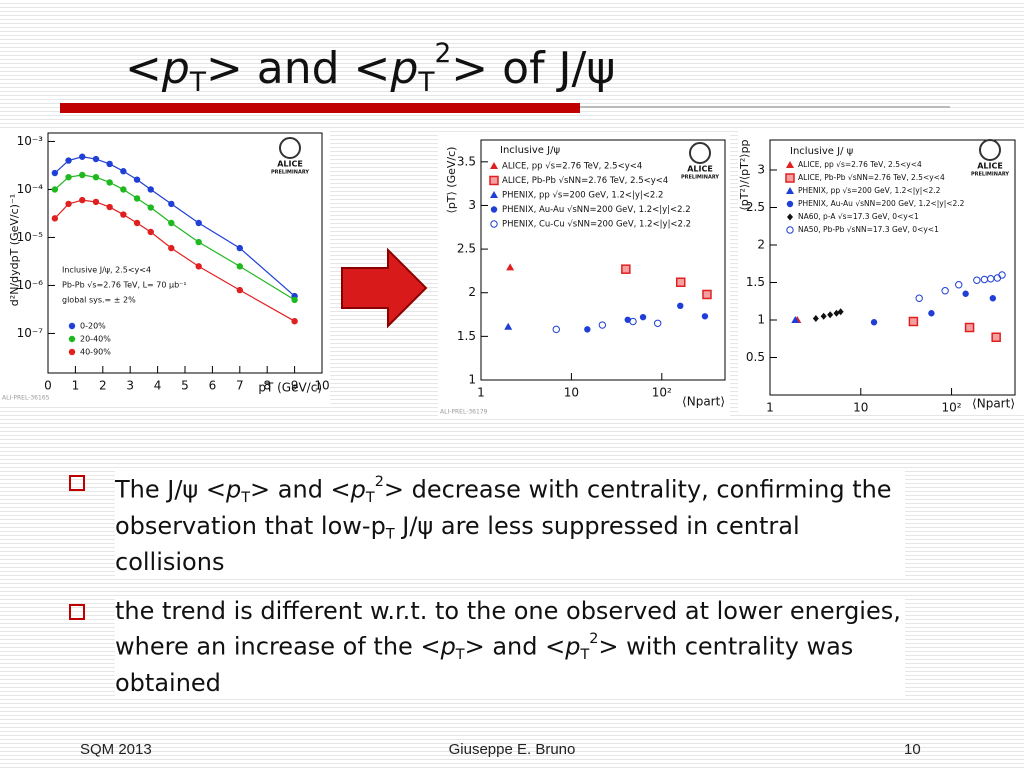  Describe the element at coordinates (596, 225) in the screenshot. I see `legend-label: PHENIX, Cu-Cu √sNN=200 GeV, 1.2<|y|<2.2` at that location.